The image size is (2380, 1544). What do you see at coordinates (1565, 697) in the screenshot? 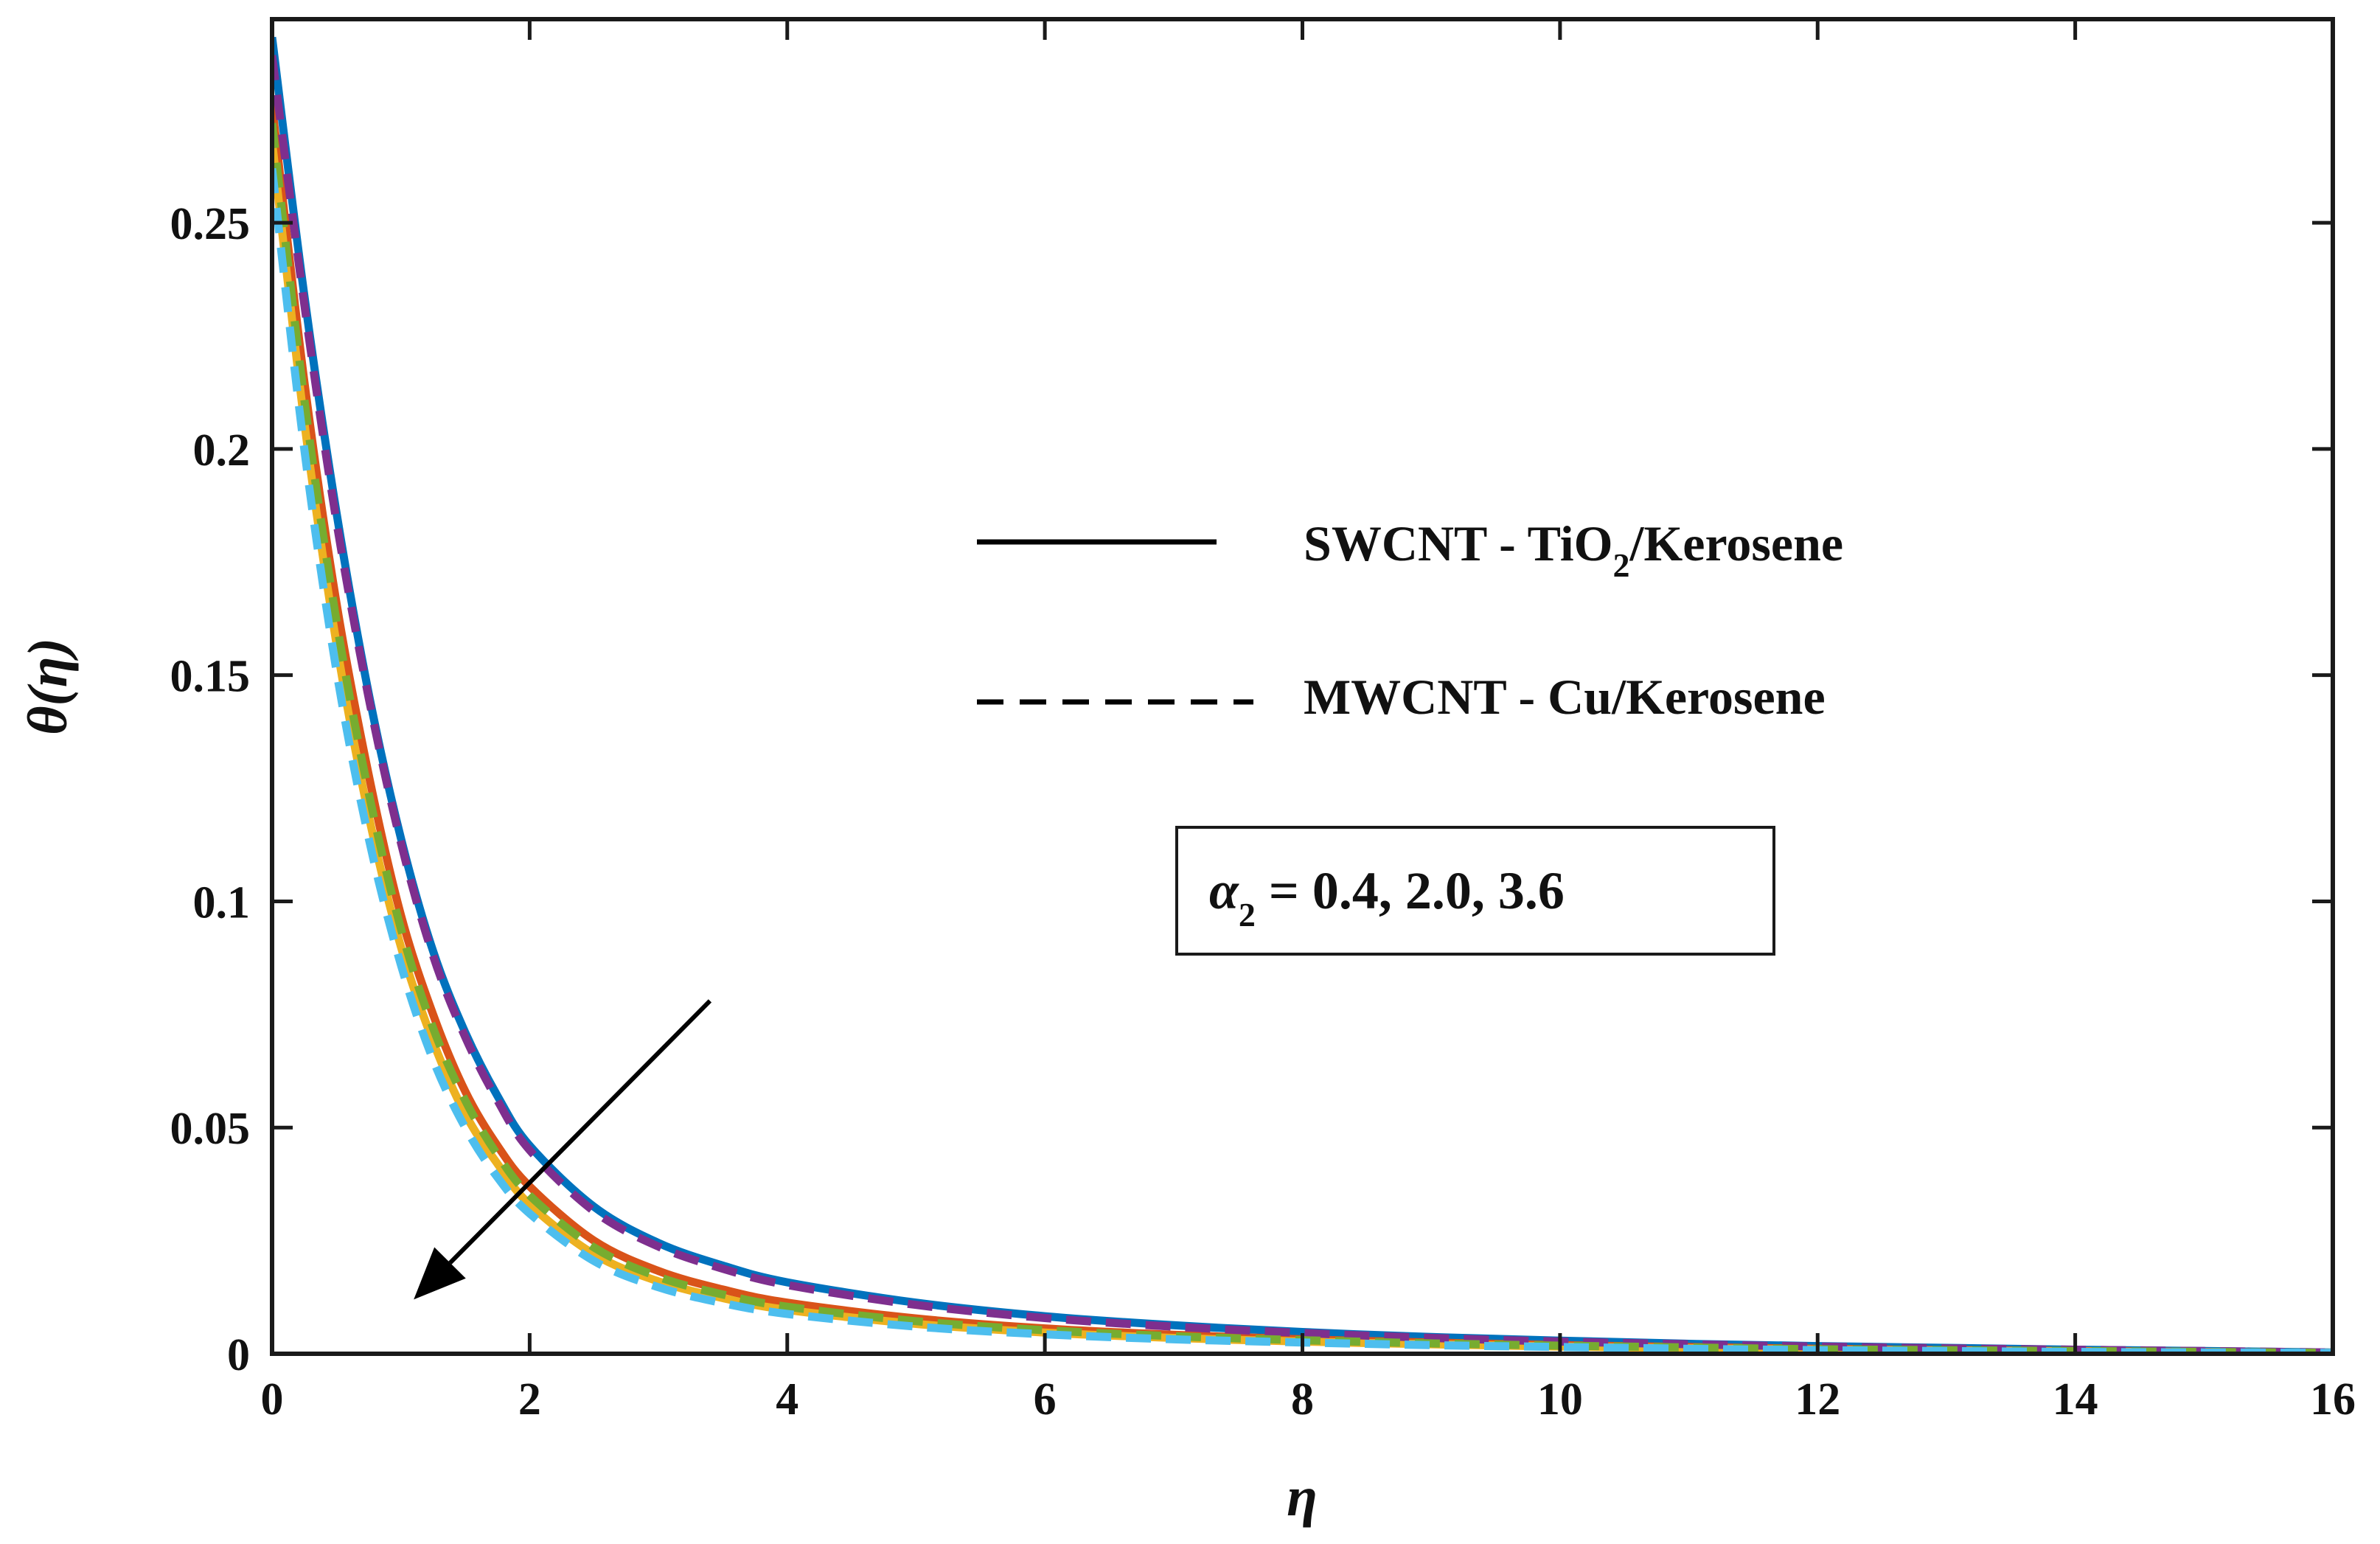
I see `legend-label-mwcnt: MWCNT - Cu/Kerosene` at bounding box center [1565, 697].